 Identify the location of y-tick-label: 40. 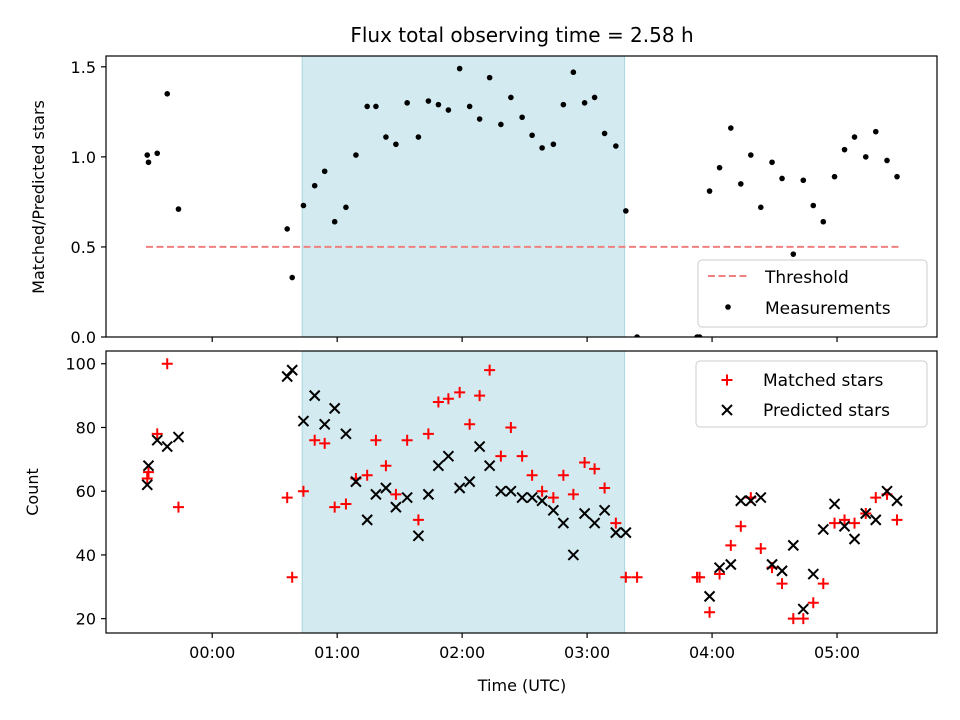
(86, 555).